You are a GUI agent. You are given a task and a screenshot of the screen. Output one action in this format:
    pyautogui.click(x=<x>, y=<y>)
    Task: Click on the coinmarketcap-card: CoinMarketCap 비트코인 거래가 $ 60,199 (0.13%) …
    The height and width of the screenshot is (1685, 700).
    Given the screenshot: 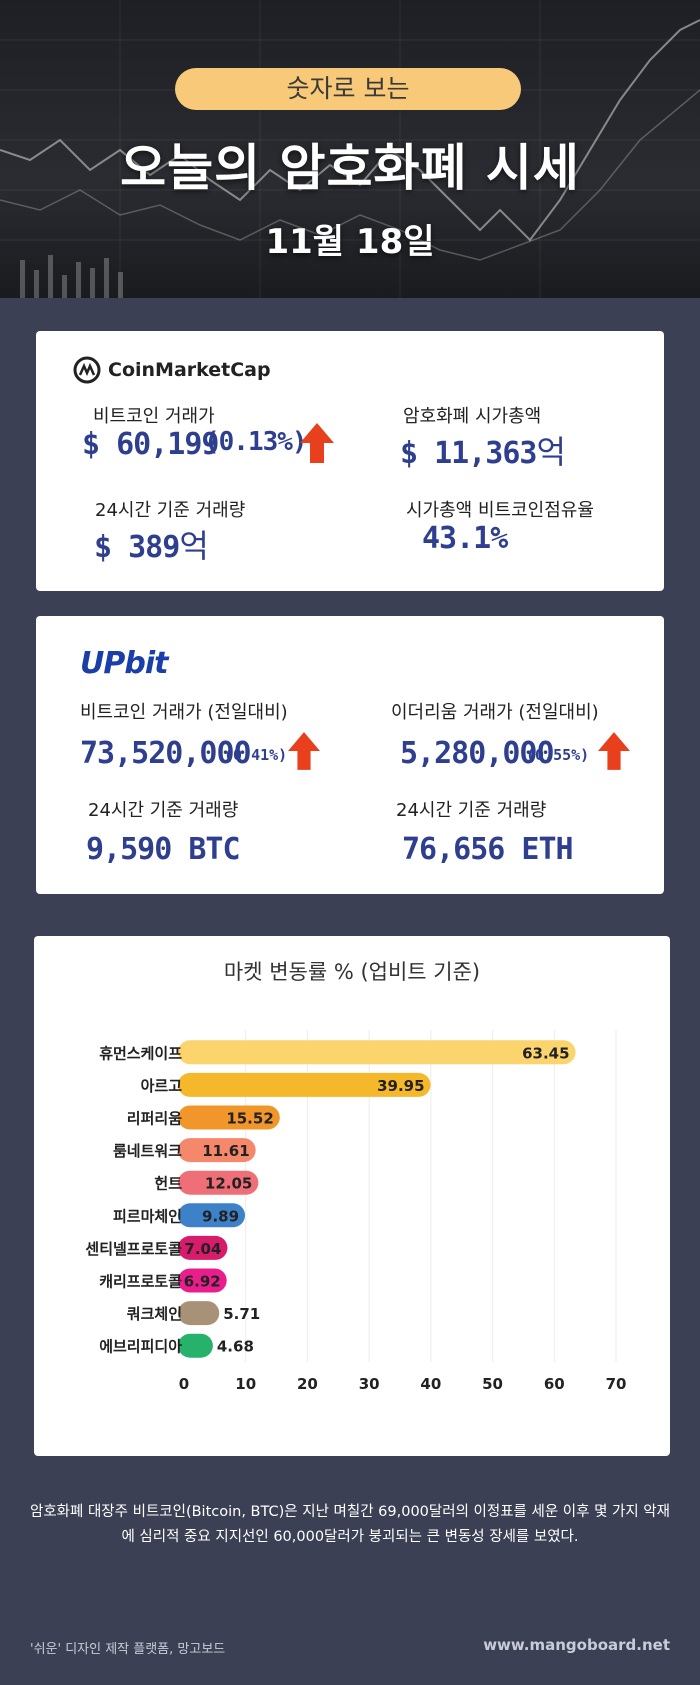 What is the action you would take?
    pyautogui.click(x=350, y=461)
    